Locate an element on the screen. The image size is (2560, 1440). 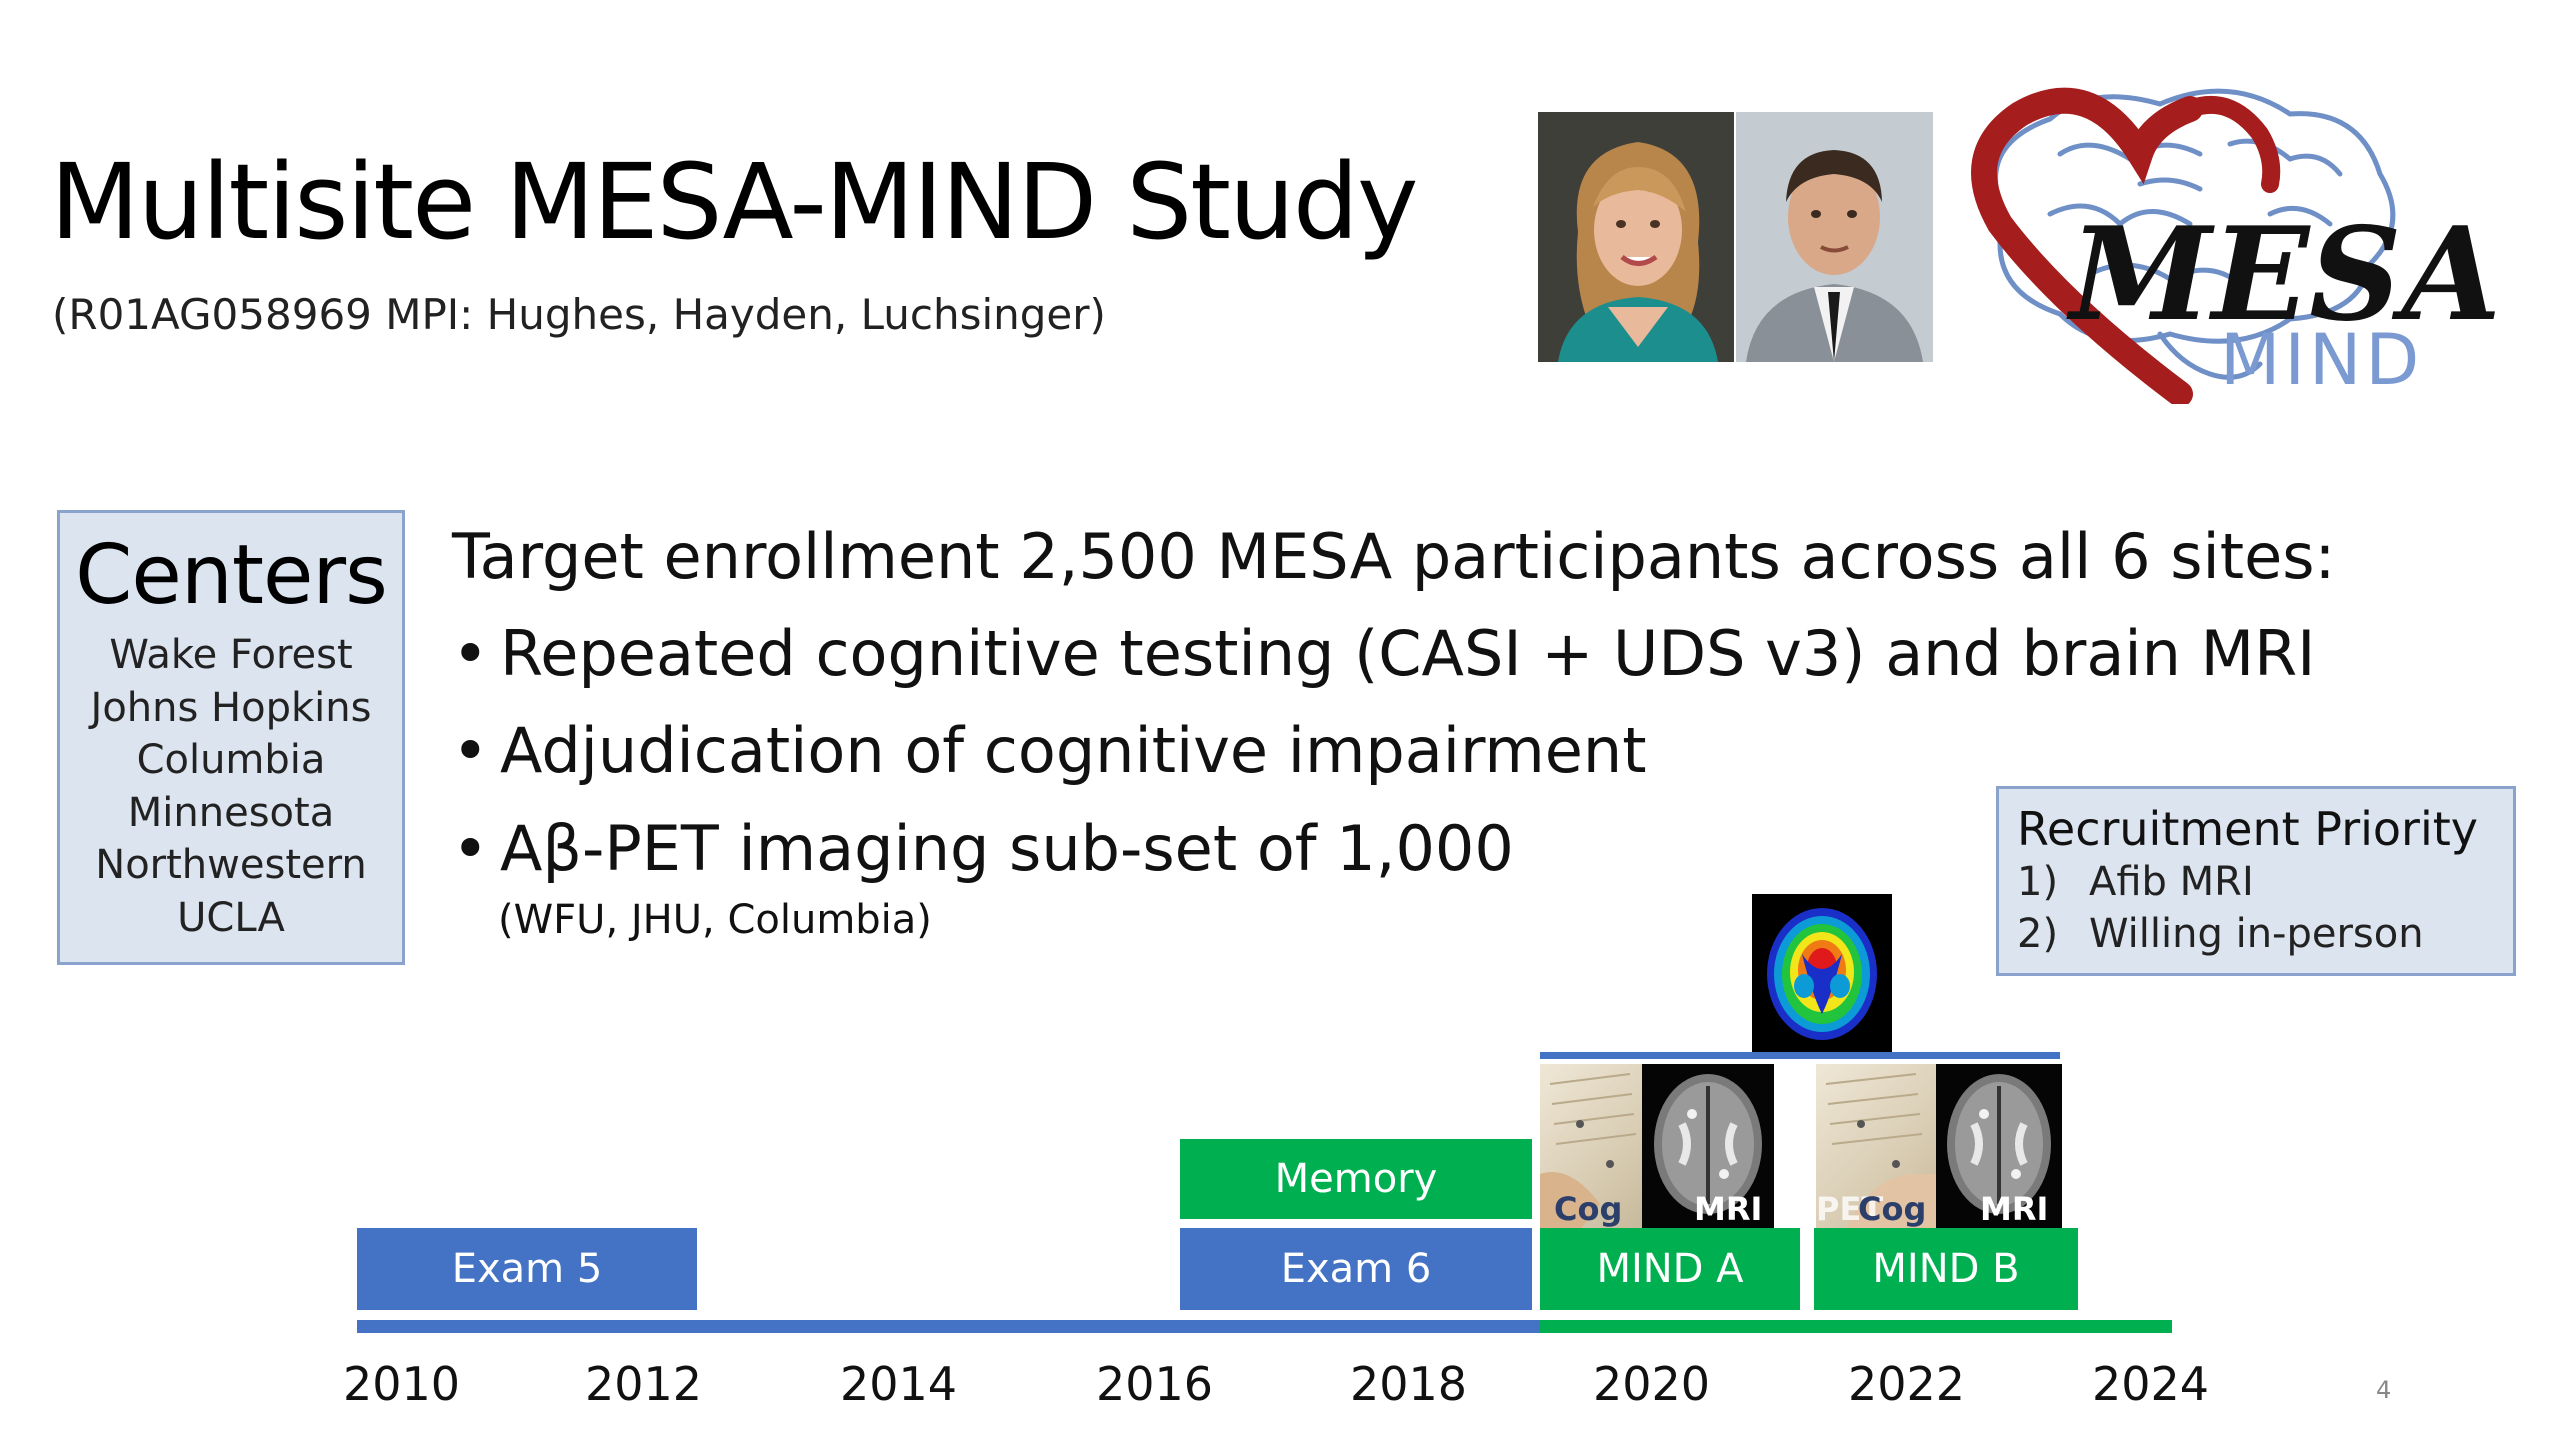
recruitment-item: 2) Willing in-person is located at coordinates (2265, 934).